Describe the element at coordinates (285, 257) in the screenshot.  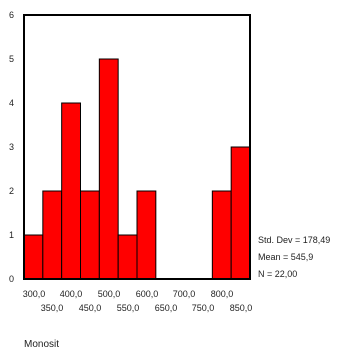
I see `mean-stat: Mean = 545,9` at that location.